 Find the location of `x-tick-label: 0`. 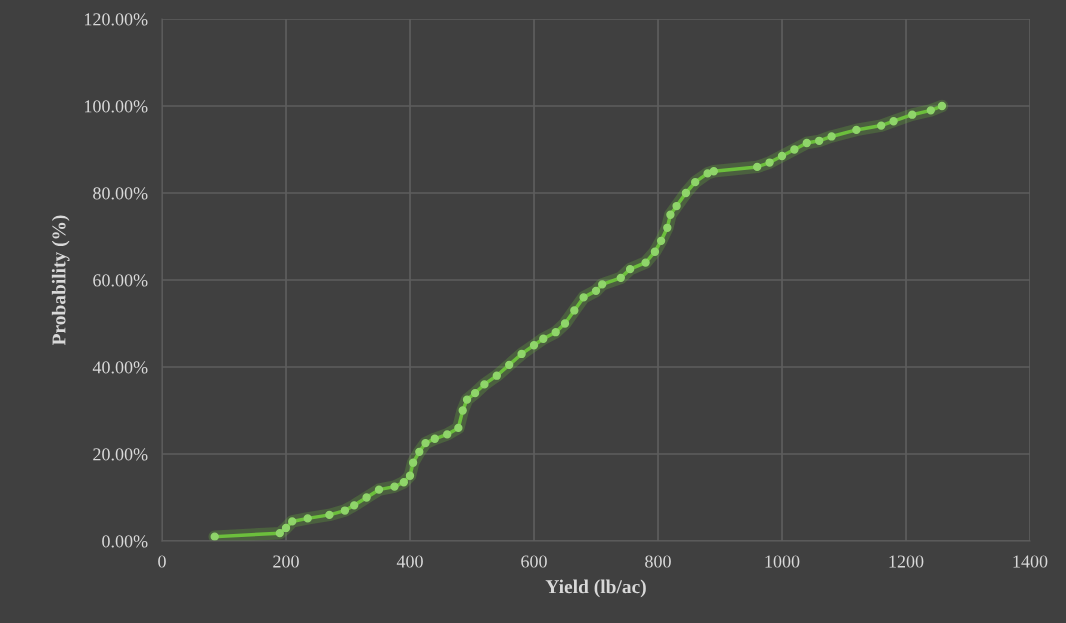

x-tick-label: 0 is located at coordinates (162, 561).